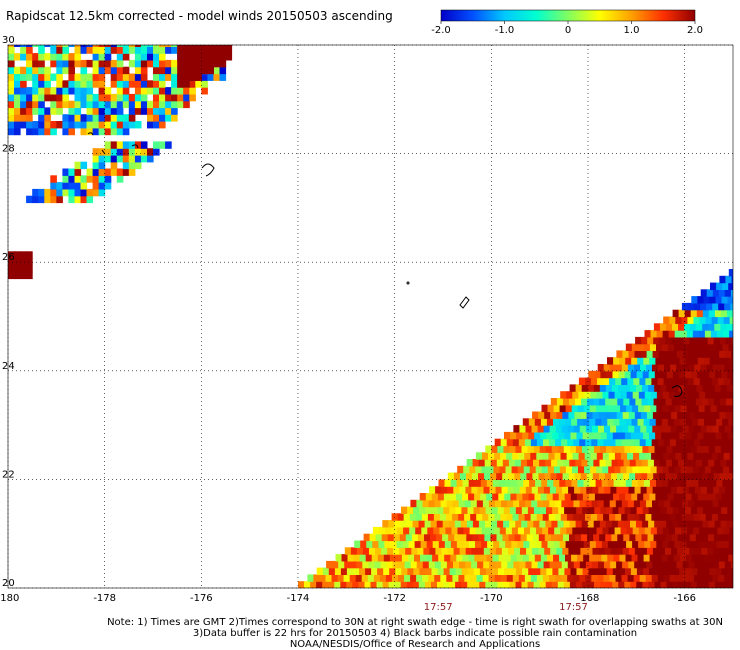  I want to click on x-tick-label: -174, so click(298, 598).